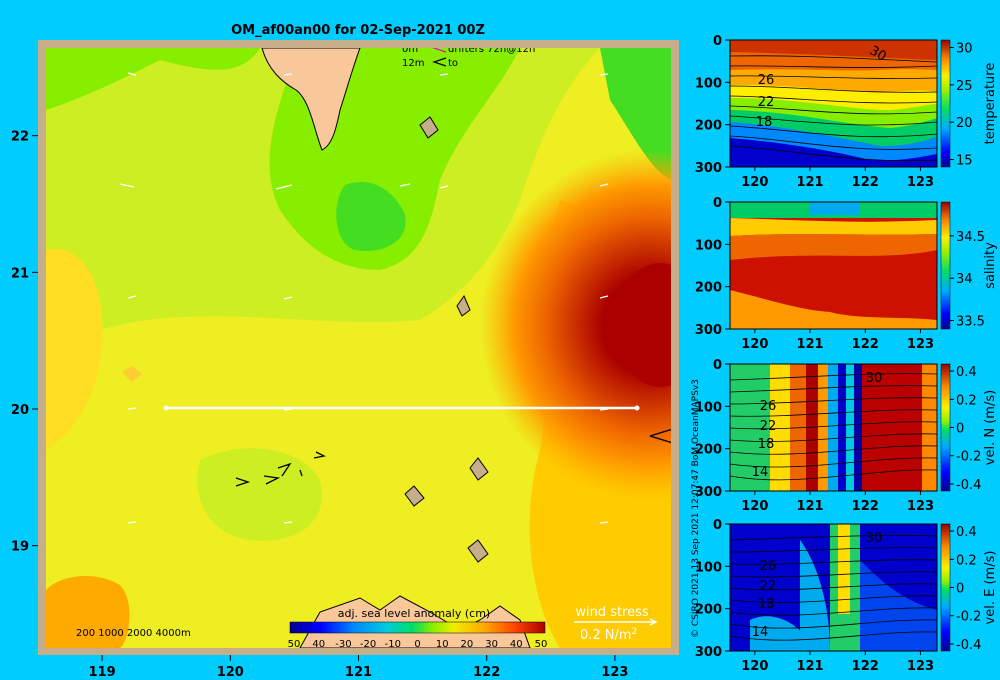 The width and height of the screenshot is (1000, 680). Describe the element at coordinates (358, 30) in the screenshot. I see `map-title: OM_af00an00 for 02-Sep-2021 00Z` at that location.